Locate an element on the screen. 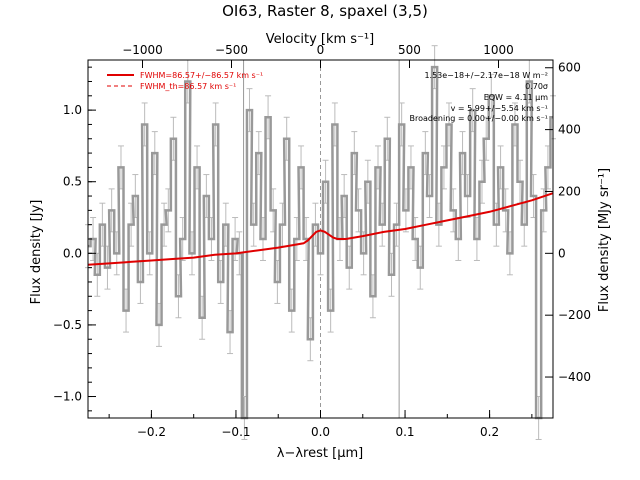 The height and width of the screenshot is (480, 640). right-tick-label: 600 is located at coordinates (569, 68).